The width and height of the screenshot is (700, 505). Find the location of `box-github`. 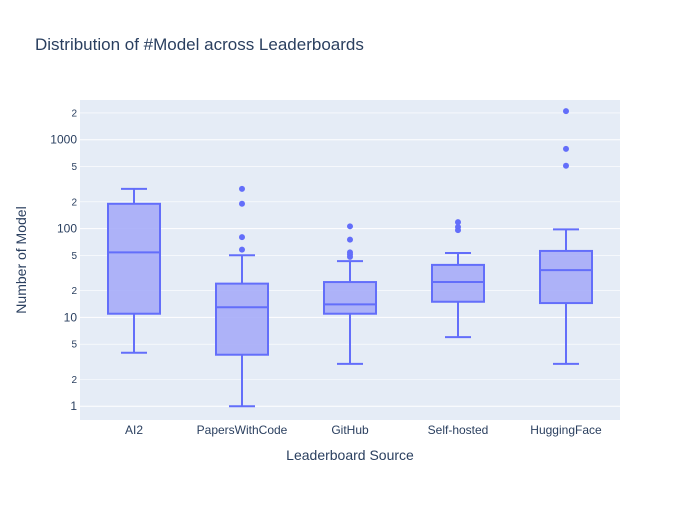

box-github is located at coordinates (350, 294).